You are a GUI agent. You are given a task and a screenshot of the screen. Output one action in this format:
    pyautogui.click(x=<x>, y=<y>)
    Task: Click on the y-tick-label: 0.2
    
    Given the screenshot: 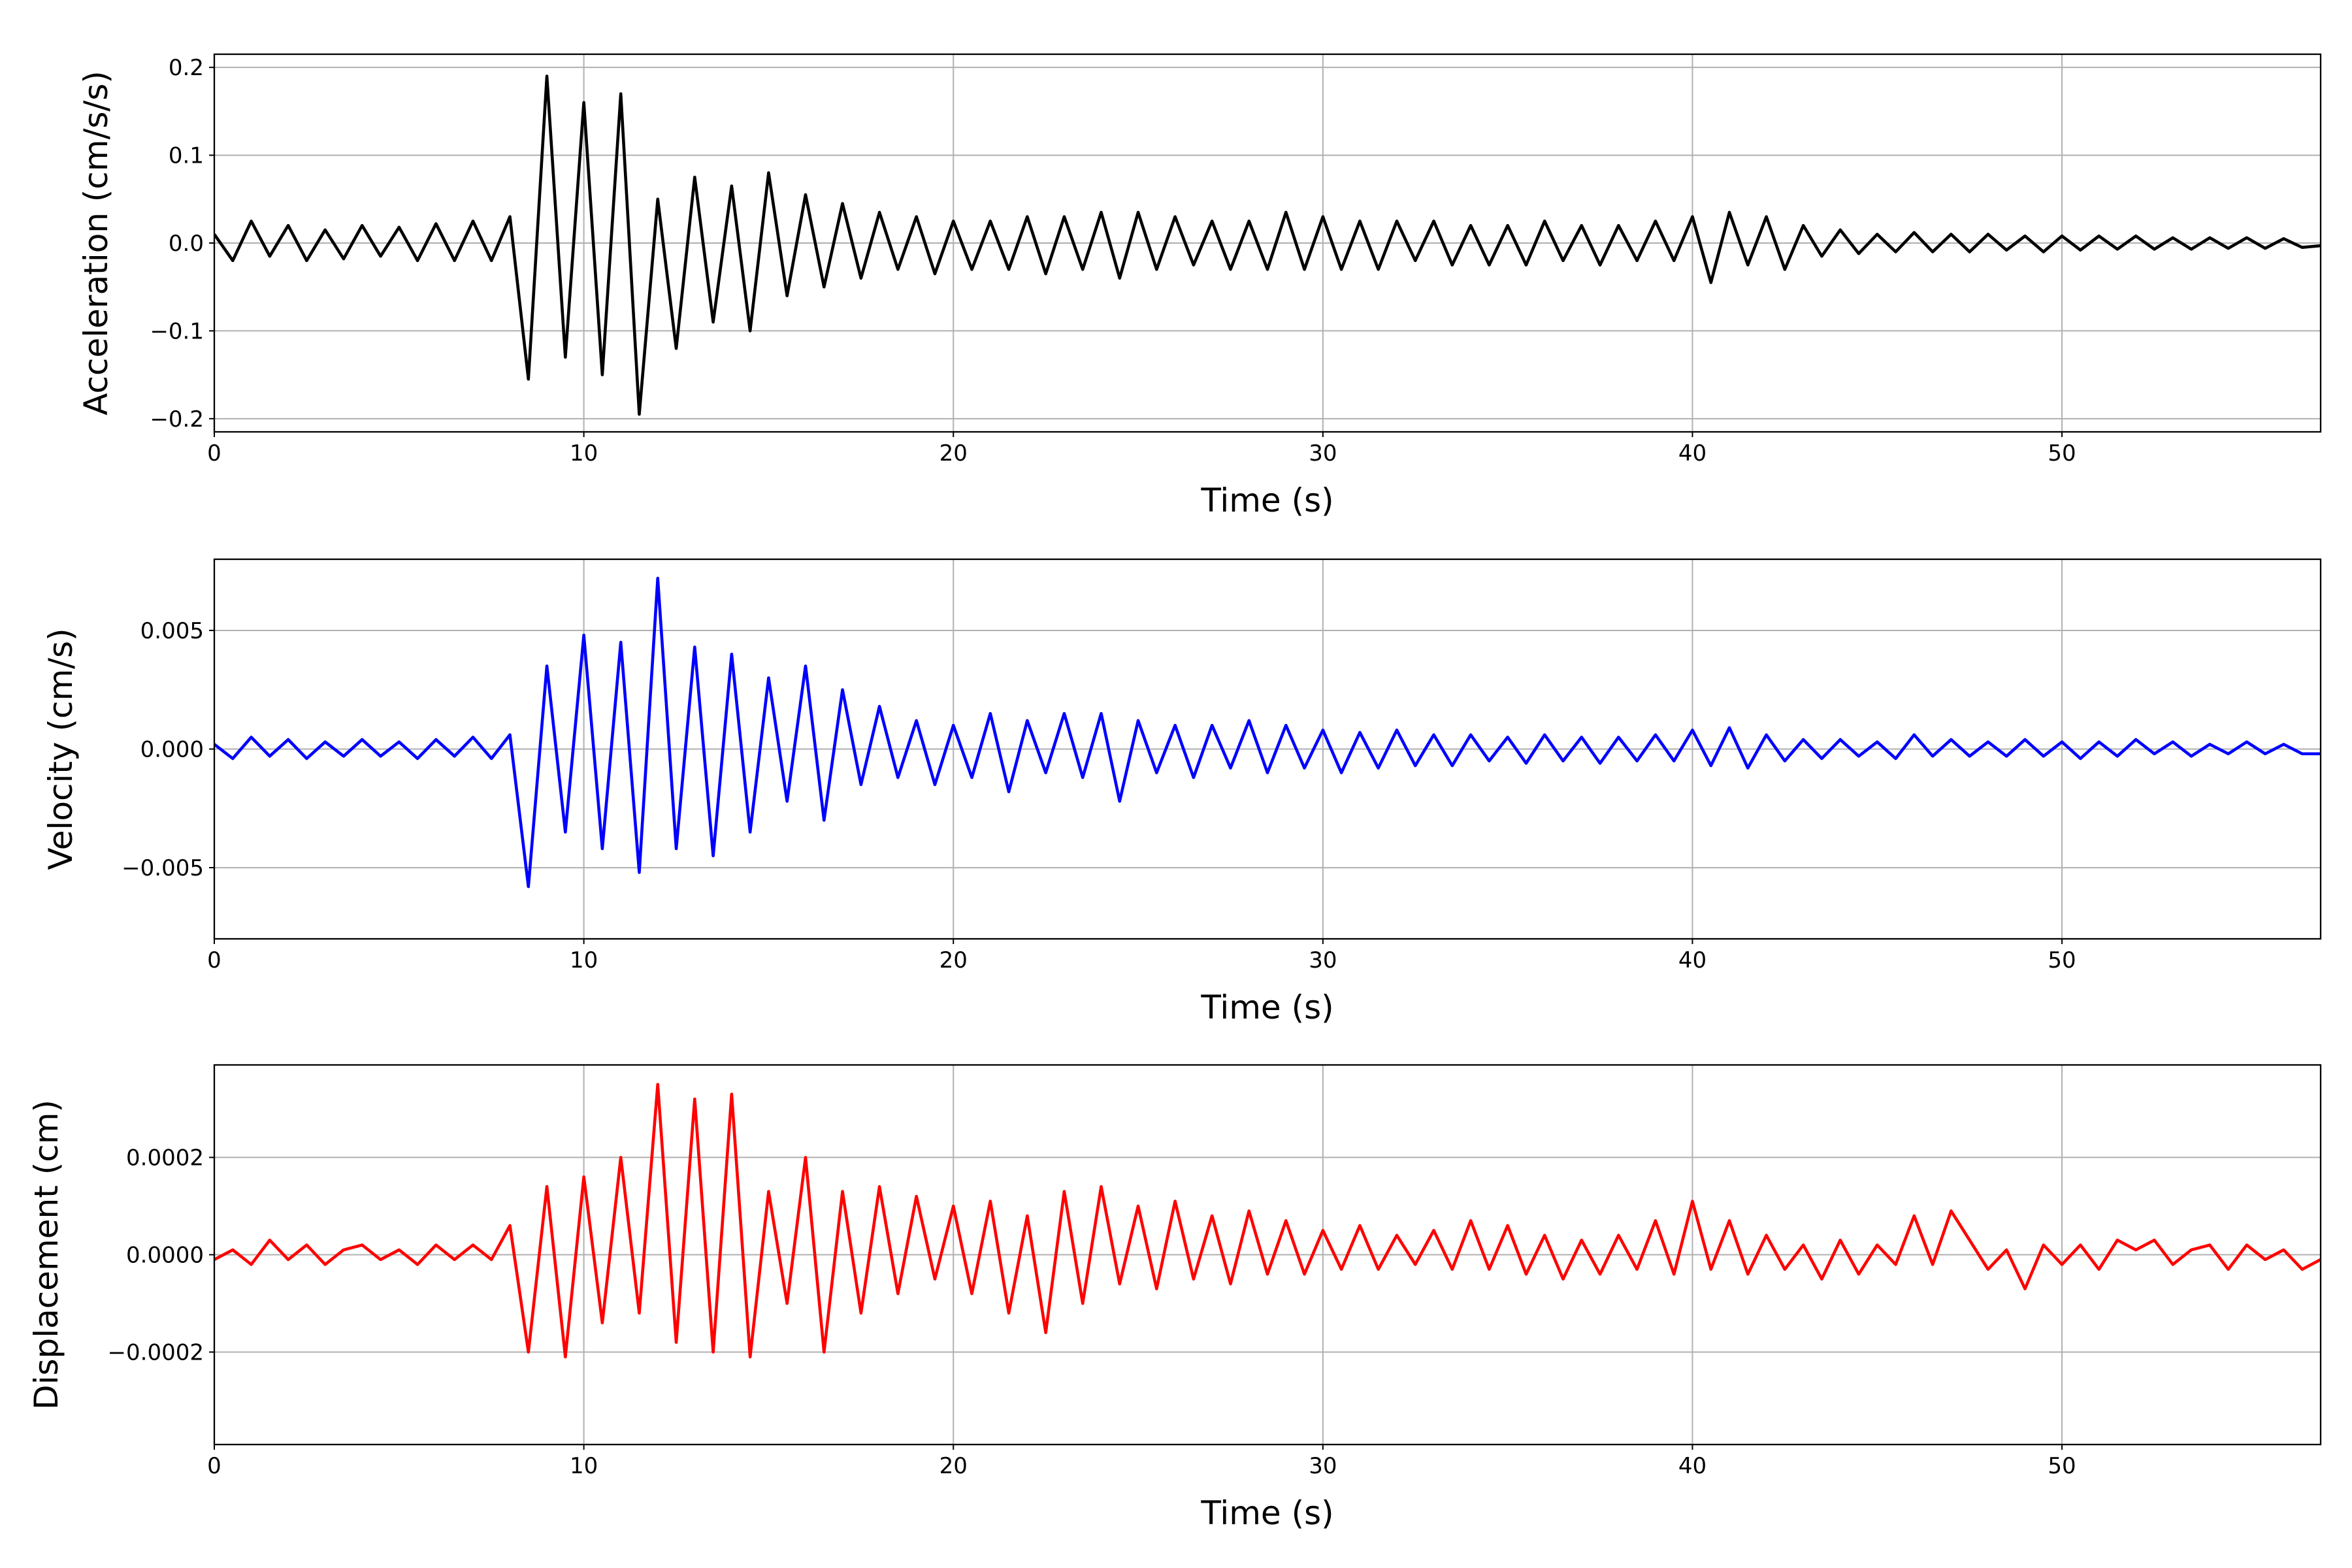 What is the action you would take?
    pyautogui.click(x=186, y=68)
    